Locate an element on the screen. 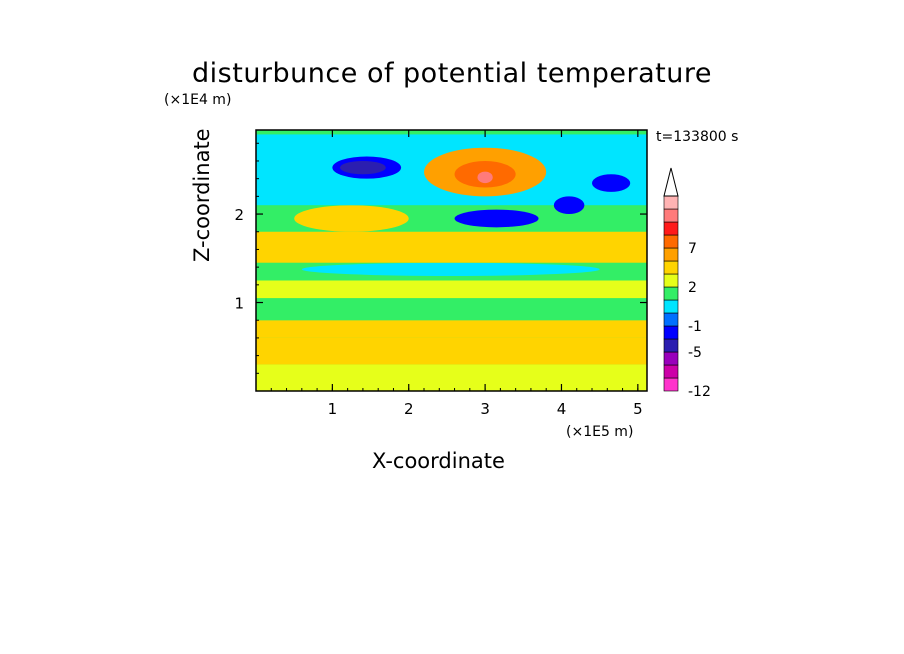 Image resolution: width=904 pixels, height=654 pixels. x-axis-multiplier: (×1E5 m) is located at coordinates (600, 432).